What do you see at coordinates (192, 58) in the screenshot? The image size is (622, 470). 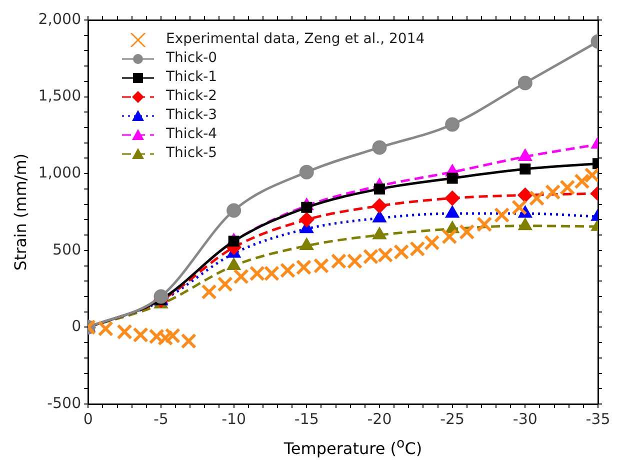 I see `legend-label: Thick-0` at bounding box center [192, 58].